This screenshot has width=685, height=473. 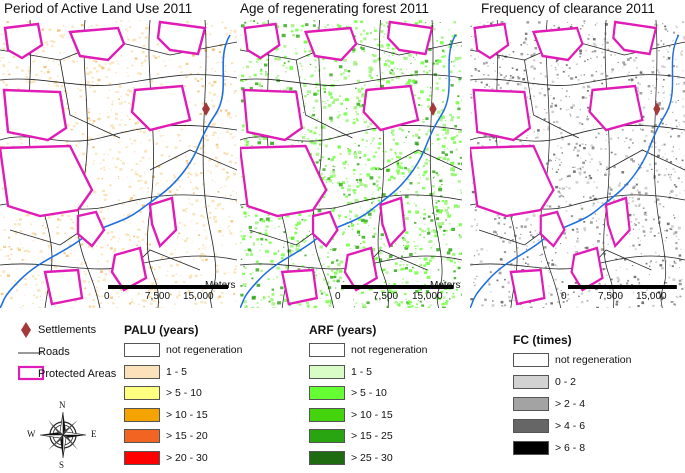 What do you see at coordinates (570, 404) in the screenshot?
I see `legend-label-fc: > 2 - 4` at bounding box center [570, 404].